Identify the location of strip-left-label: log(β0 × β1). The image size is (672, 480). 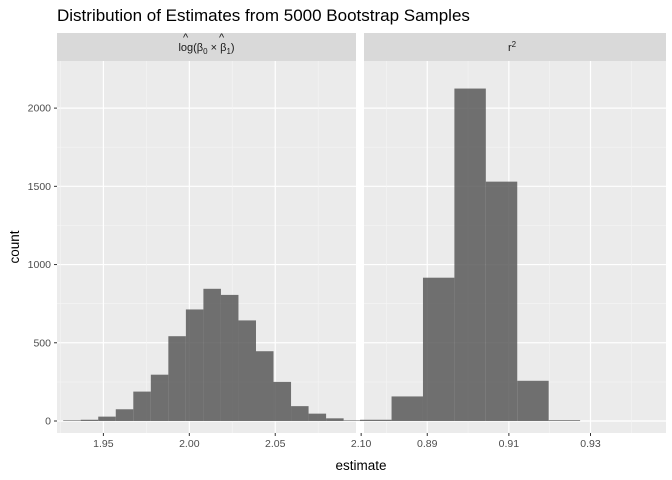
(206, 49).